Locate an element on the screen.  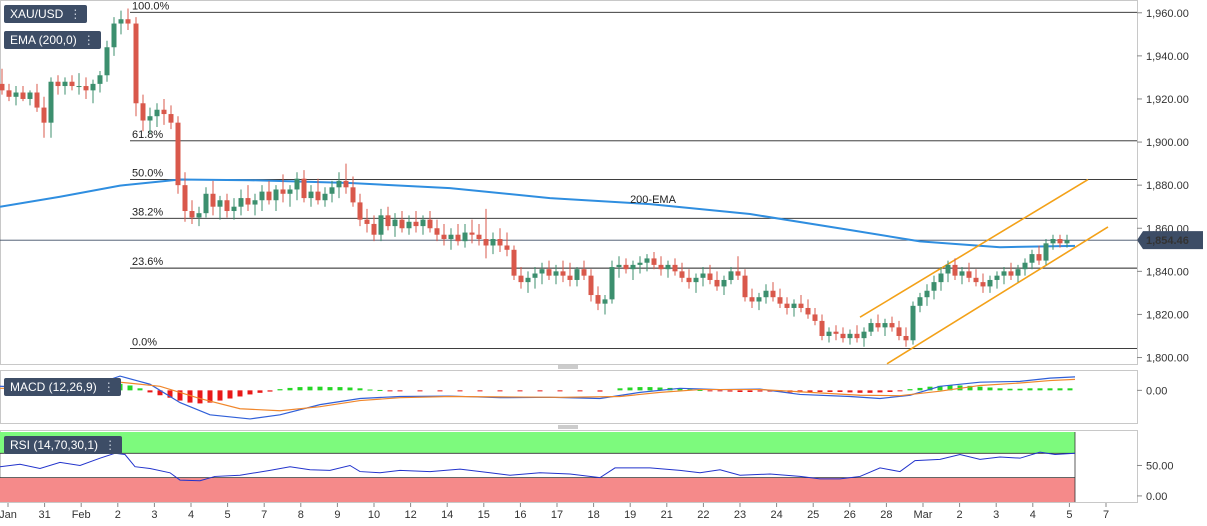
rsi-indicator-label: RSI (14,70,30,1) ⋮ is located at coordinates (63, 445).